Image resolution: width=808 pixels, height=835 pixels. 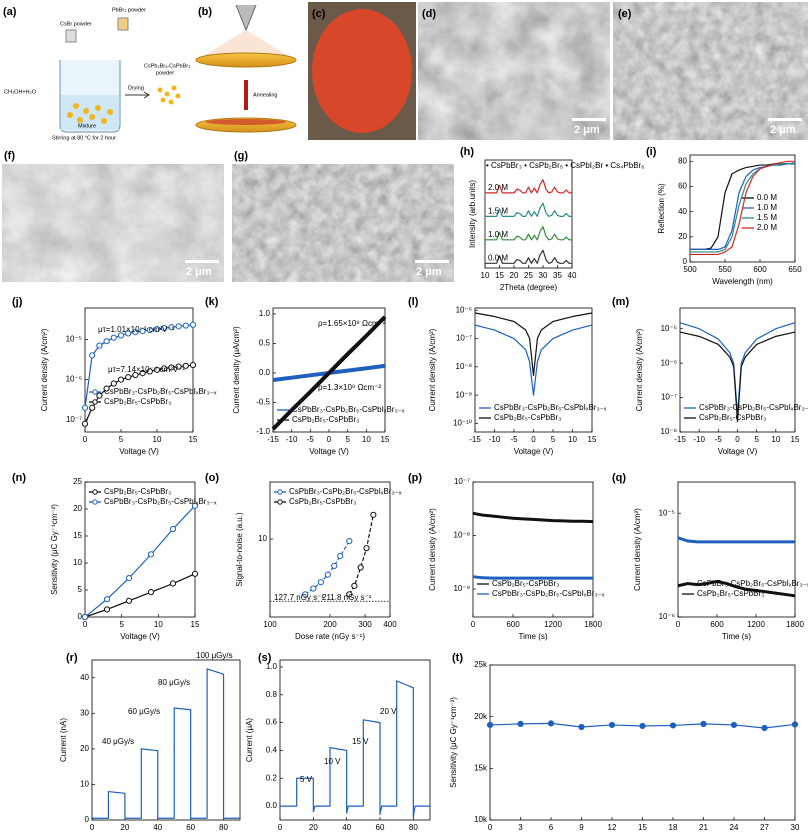 I want to click on legend-label: CsPb₂Br₅-CsPbBr₃, so click(x=730, y=593).